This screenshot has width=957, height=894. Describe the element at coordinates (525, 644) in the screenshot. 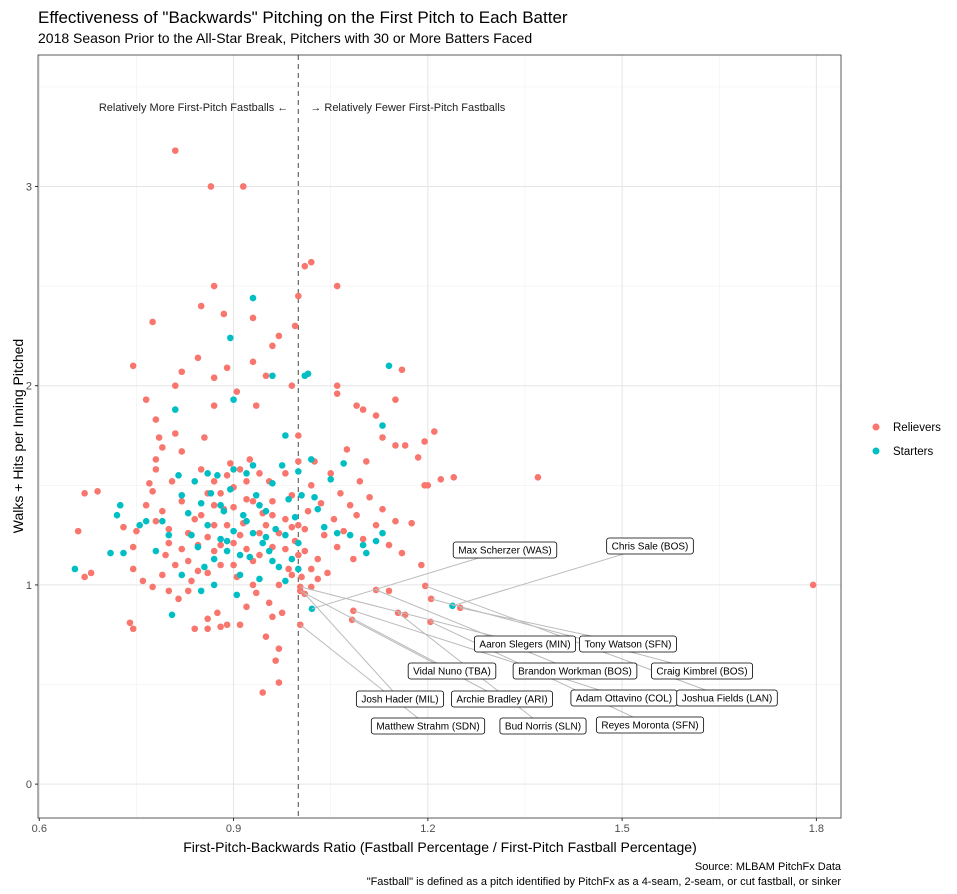

I see `pitcher-label: Aaron Slegers (MIN)` at that location.